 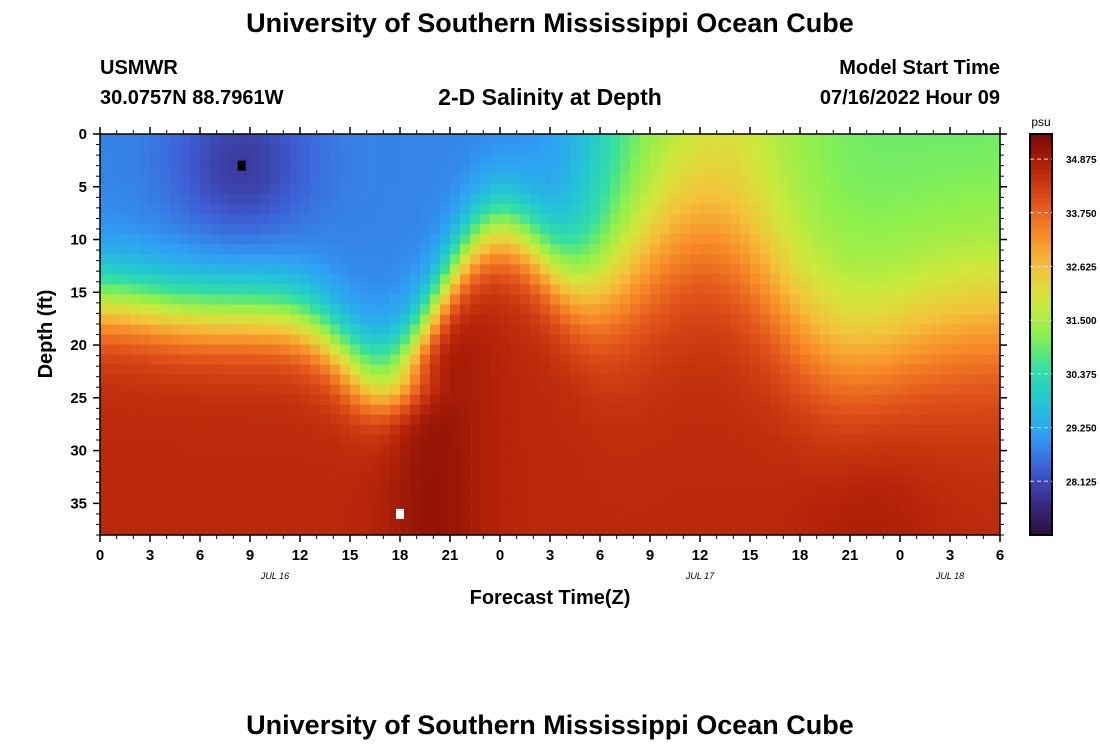 I want to click on x-tick-label: 6, so click(x=200, y=555).